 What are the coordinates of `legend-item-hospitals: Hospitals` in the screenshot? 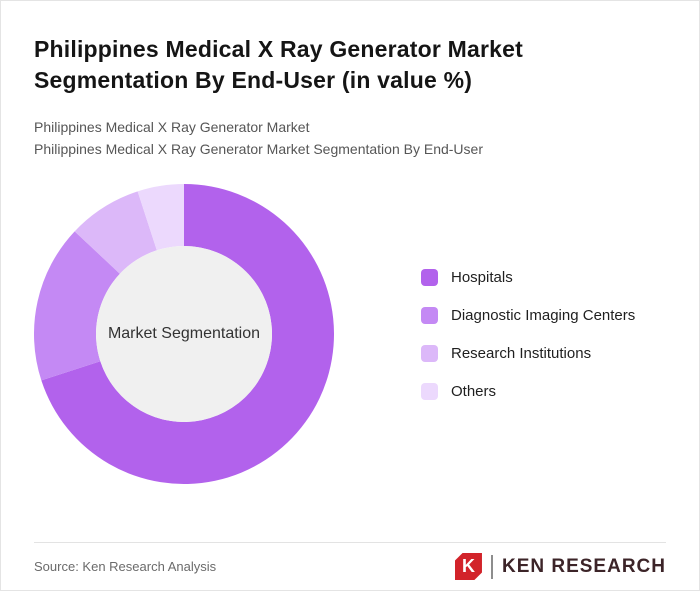 It's located at (528, 277).